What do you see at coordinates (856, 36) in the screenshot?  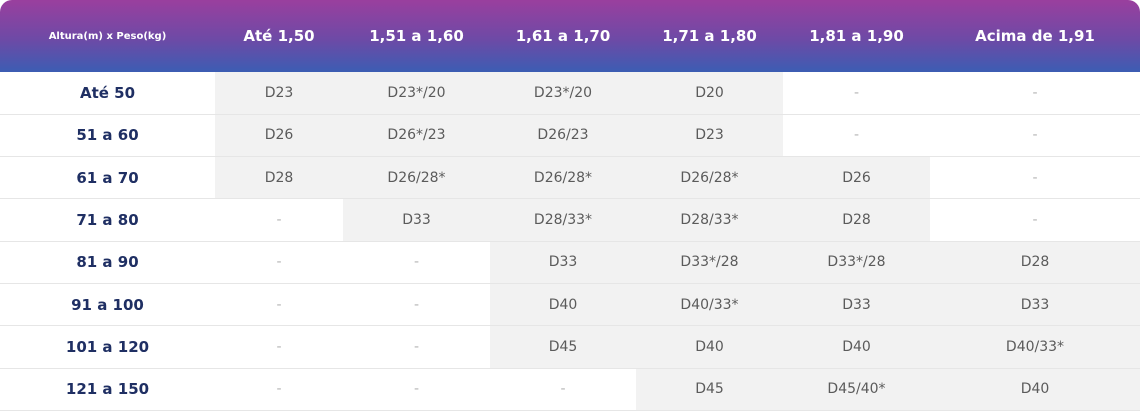 I see `header-cell: 1,81 a 1,90` at bounding box center [856, 36].